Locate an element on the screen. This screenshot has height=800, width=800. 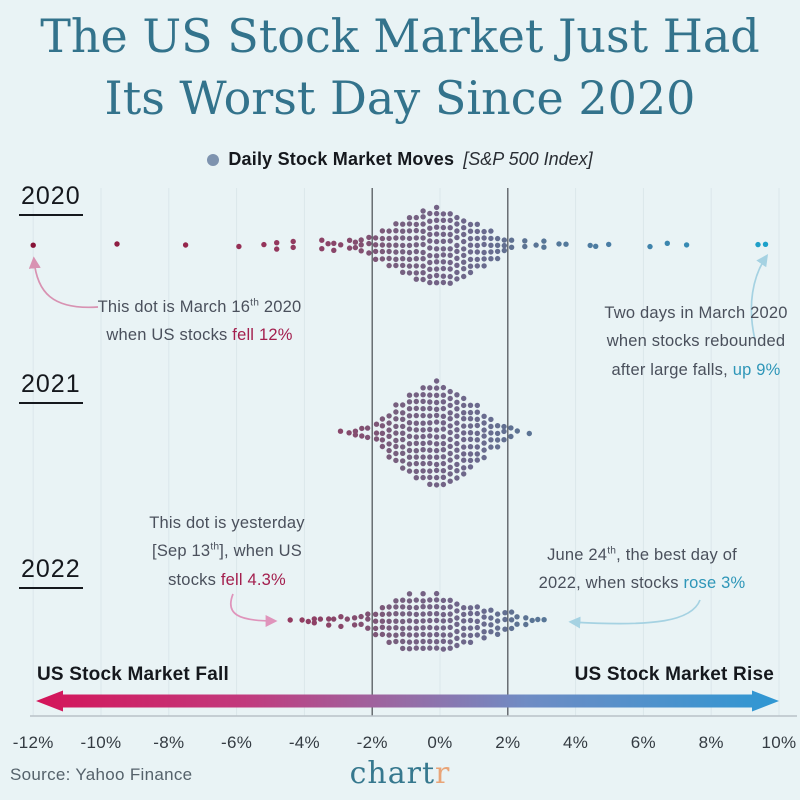
annotation-text: This dot is March 16 is located at coordinates (174, 307).